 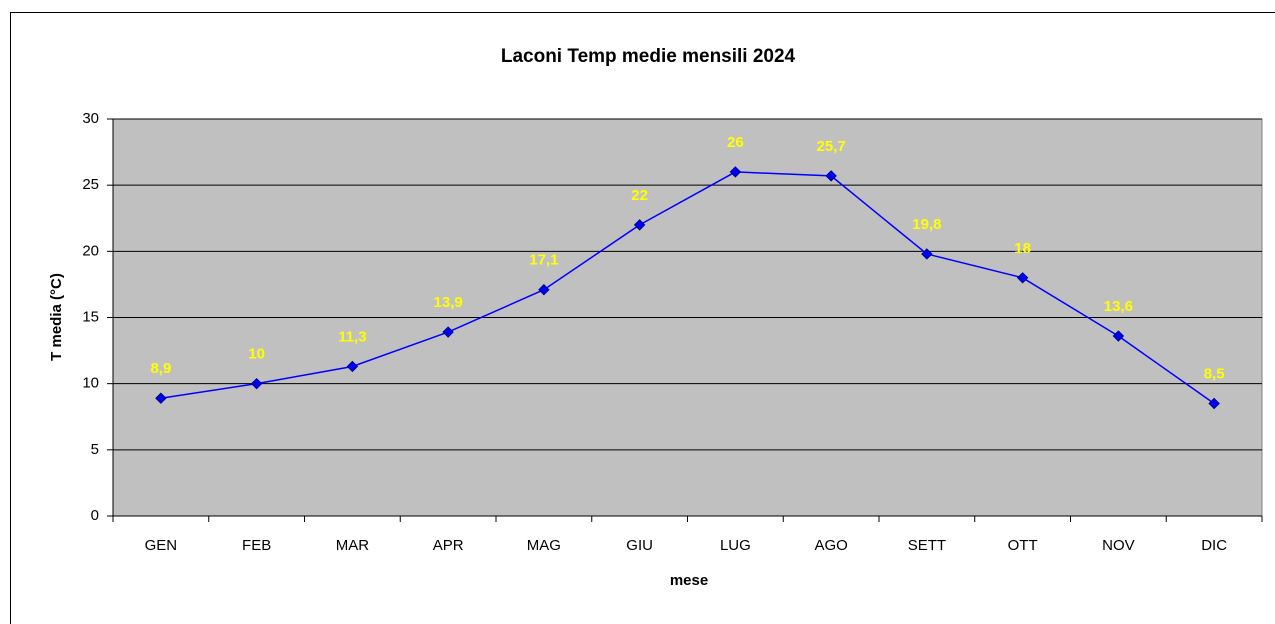 What do you see at coordinates (90, 383) in the screenshot?
I see `y-tick-label: 10` at bounding box center [90, 383].